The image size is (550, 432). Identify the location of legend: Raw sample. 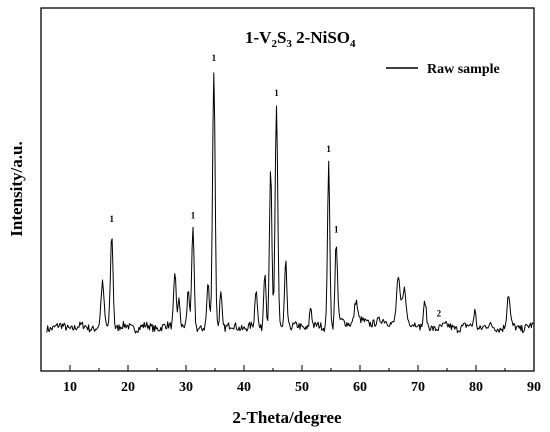
(443, 69).